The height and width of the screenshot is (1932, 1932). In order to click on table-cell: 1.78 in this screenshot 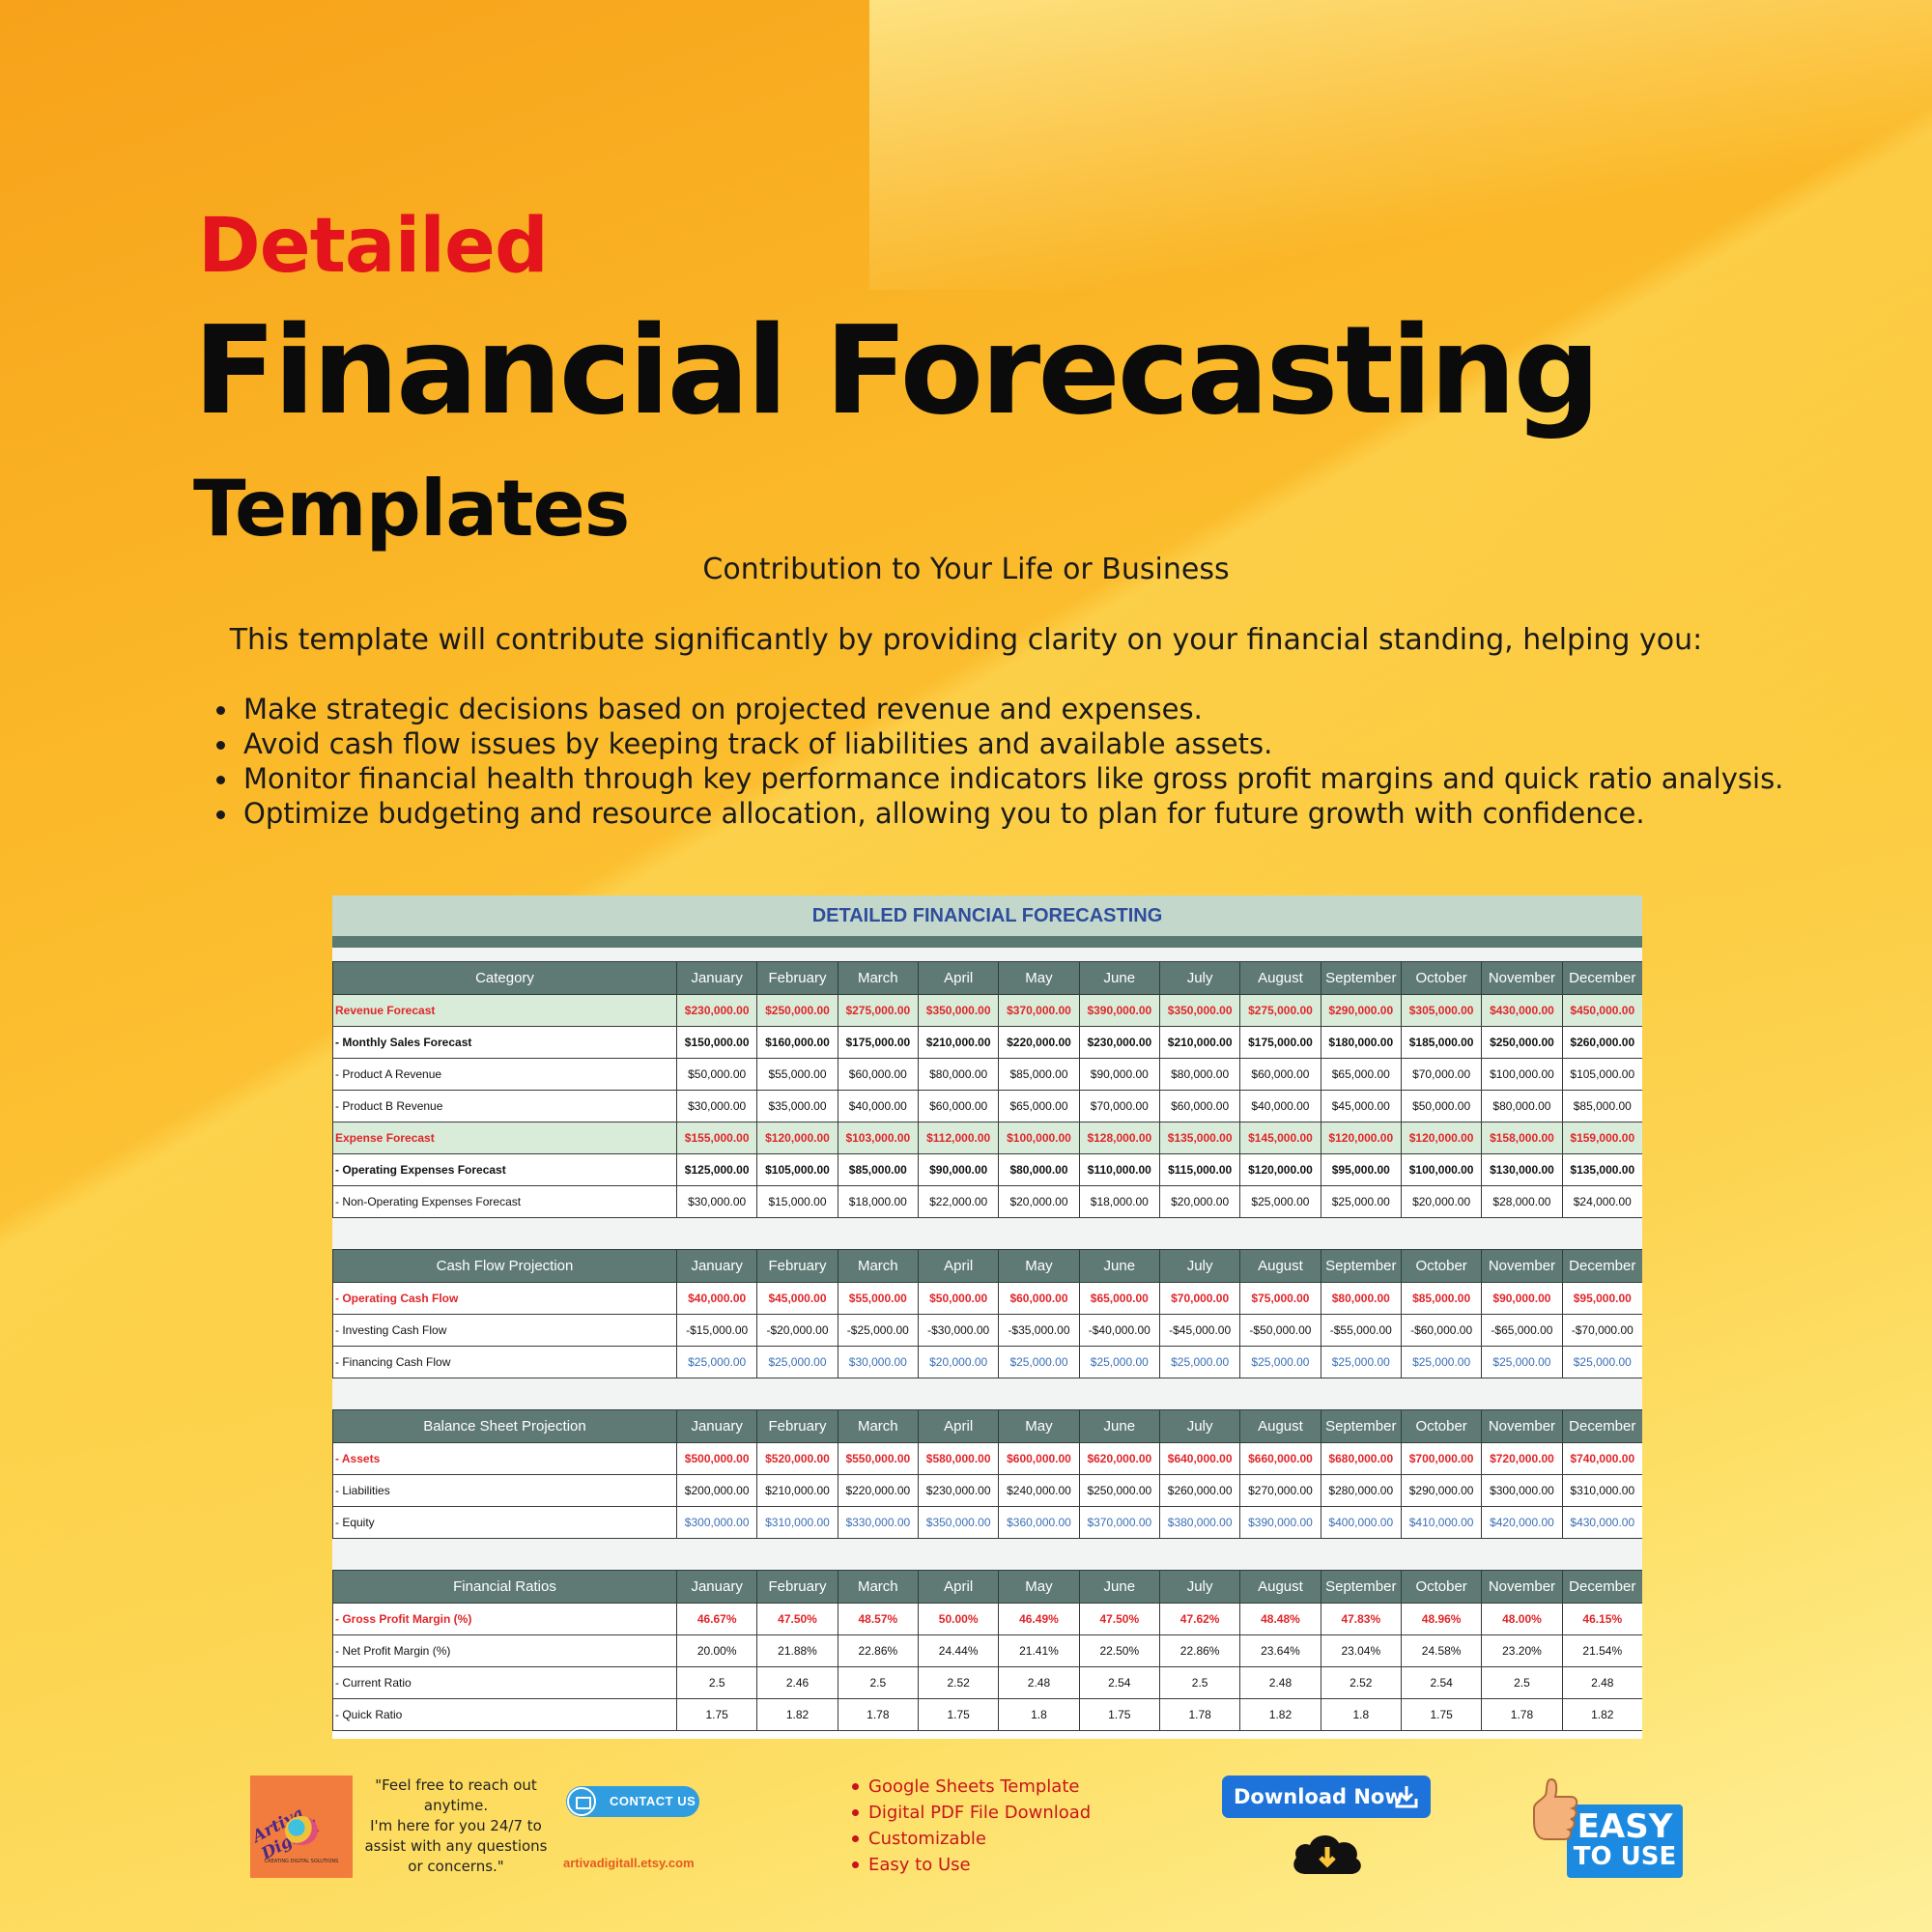, I will do `click(1522, 1714)`.